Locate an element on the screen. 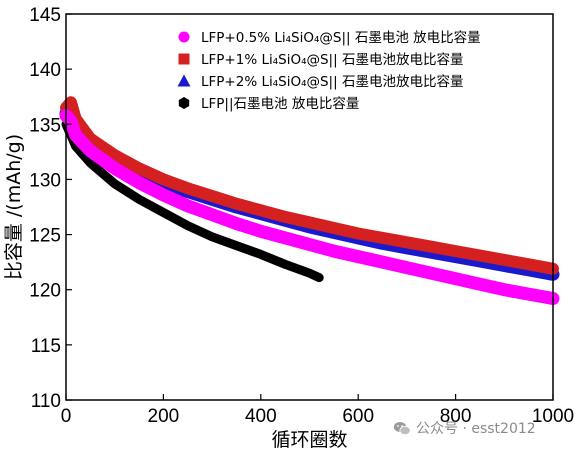 The image size is (577, 454). y-tick-label: 145 is located at coordinates (45, 15).